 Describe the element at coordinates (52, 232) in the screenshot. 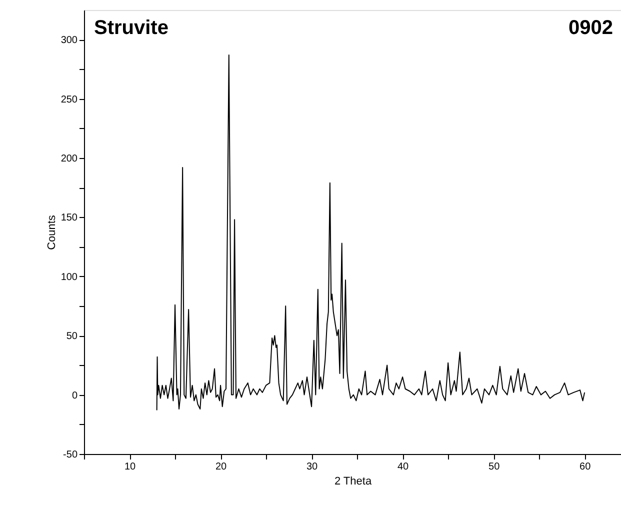

I see `y-axis-title: Counts` at that location.